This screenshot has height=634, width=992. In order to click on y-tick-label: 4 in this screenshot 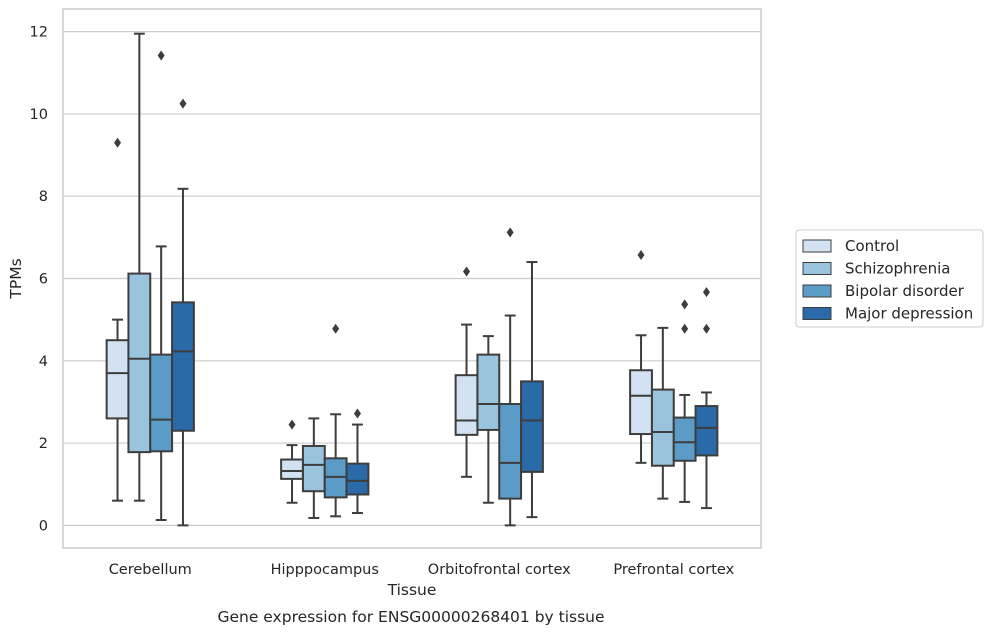, I will do `click(43, 362)`.